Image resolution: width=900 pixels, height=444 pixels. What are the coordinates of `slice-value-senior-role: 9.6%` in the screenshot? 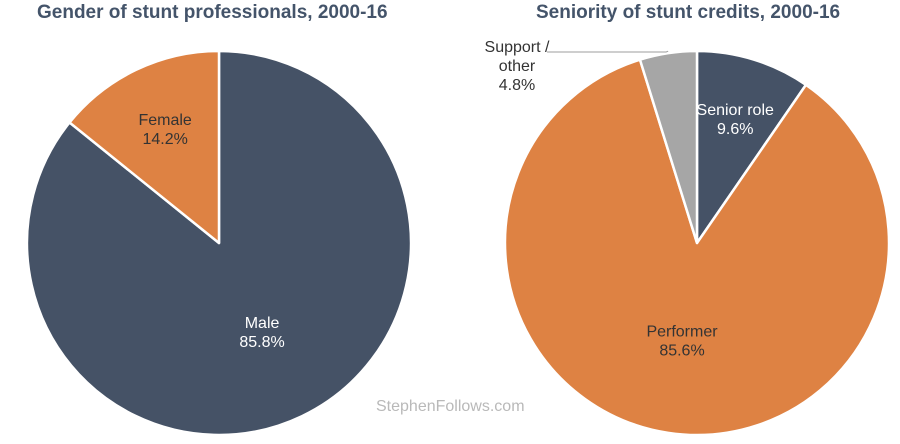 It's located at (735, 129).